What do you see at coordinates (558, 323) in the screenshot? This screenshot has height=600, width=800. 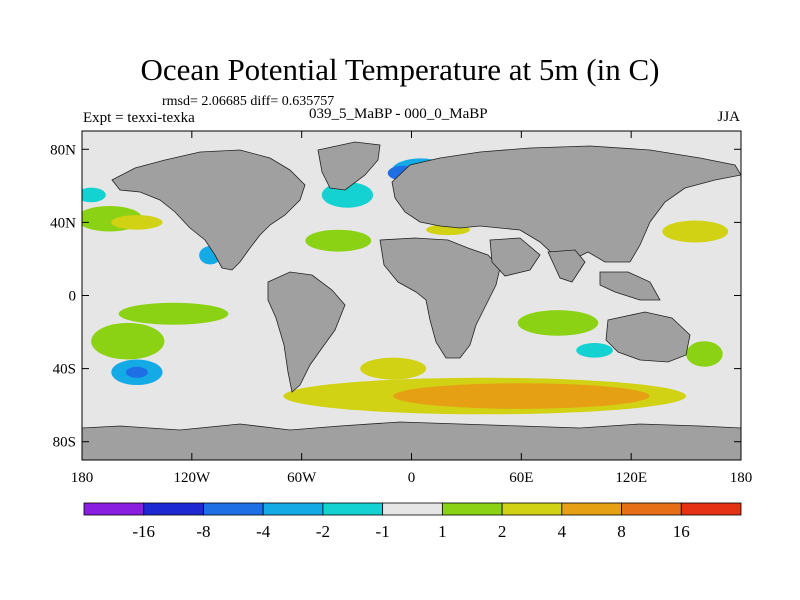 I see `anomaly-indian-ocean-warm` at bounding box center [558, 323].